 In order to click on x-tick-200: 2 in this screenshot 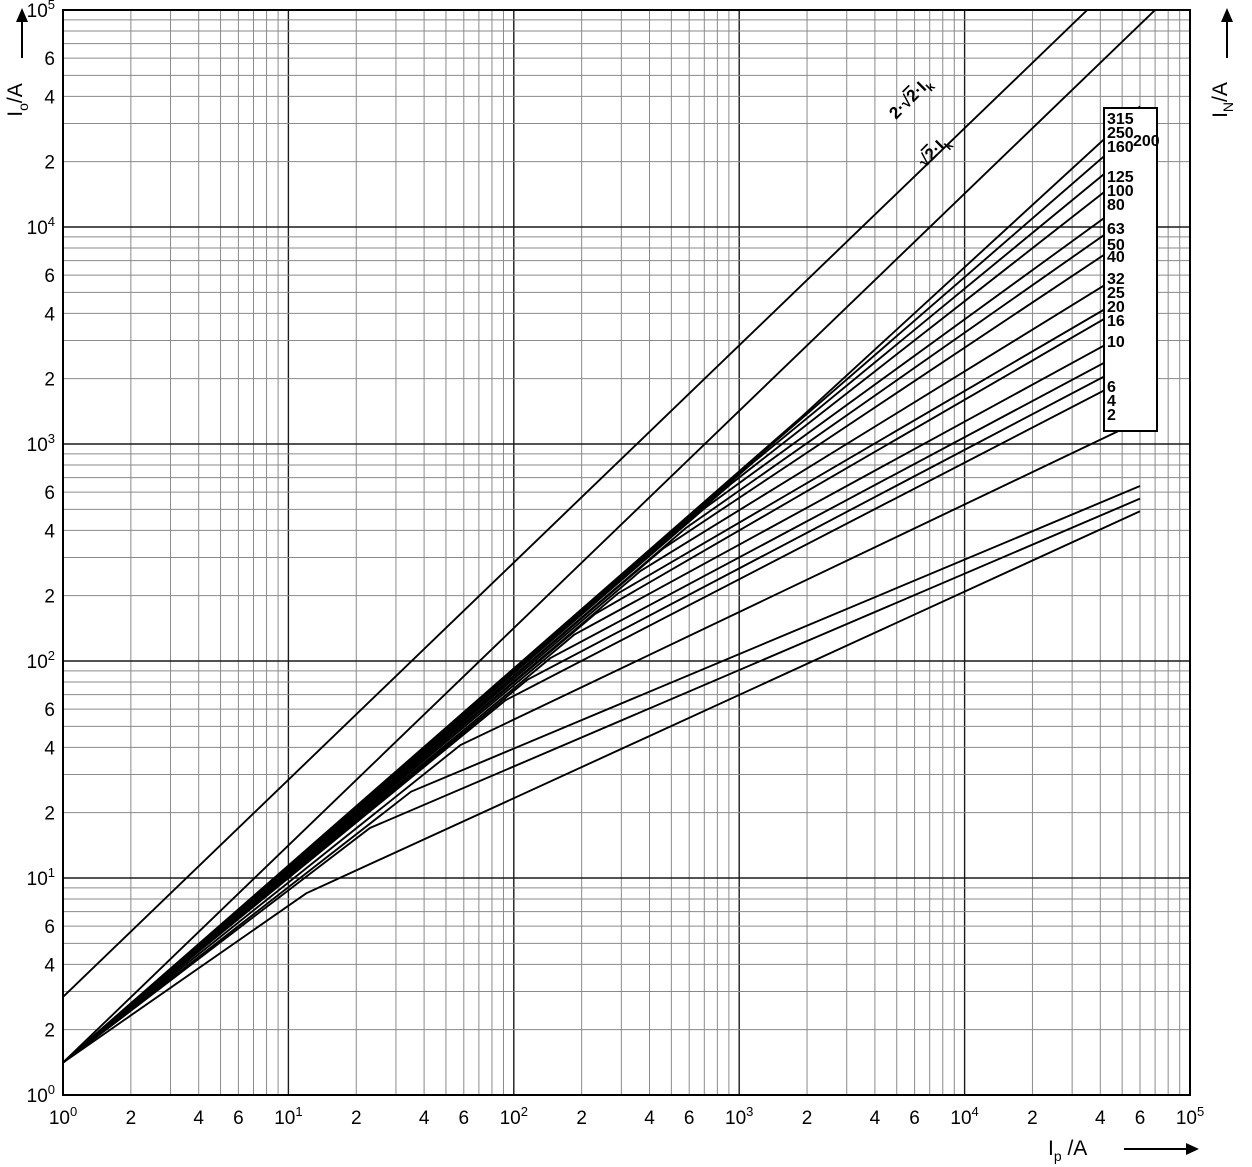, I will do `click(581, 1118)`.